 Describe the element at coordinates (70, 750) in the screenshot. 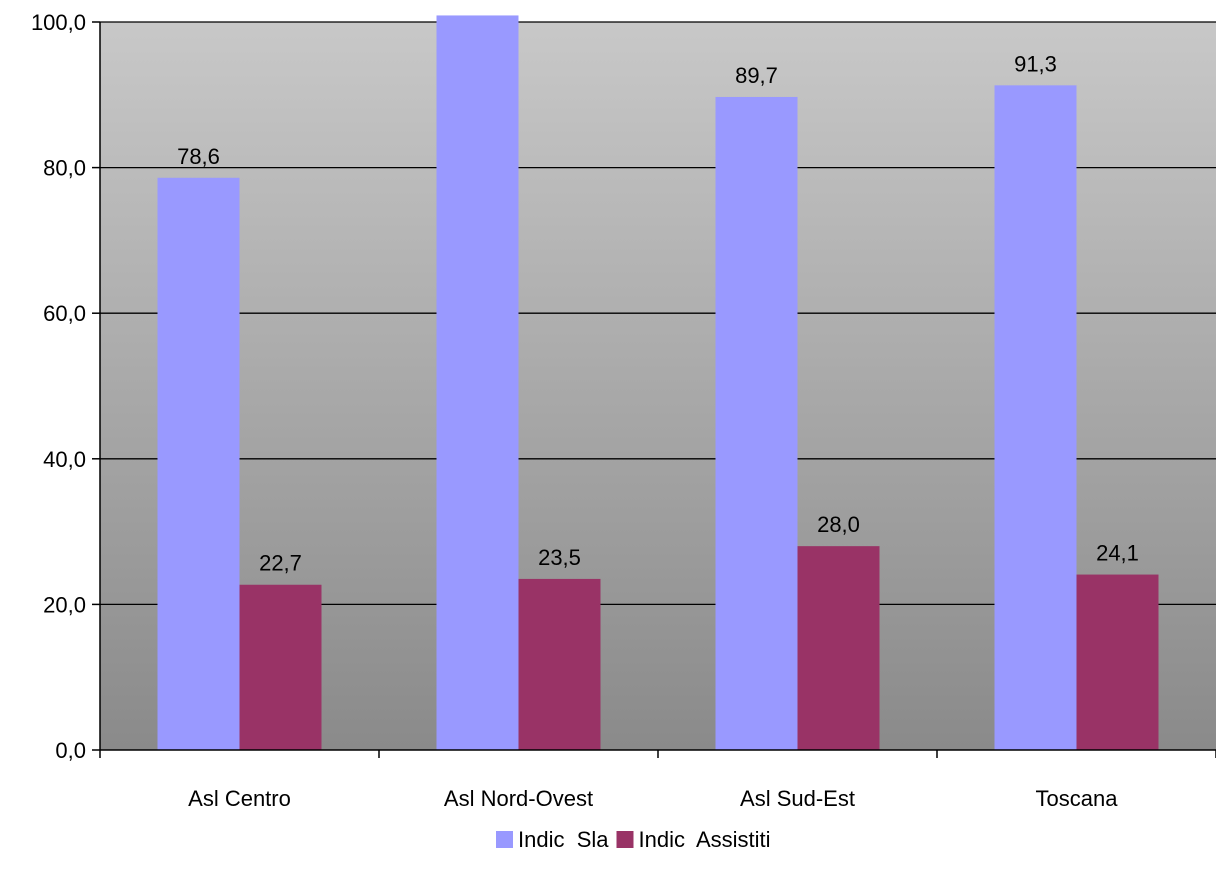

I see `y-tick-label: 0,0` at that location.